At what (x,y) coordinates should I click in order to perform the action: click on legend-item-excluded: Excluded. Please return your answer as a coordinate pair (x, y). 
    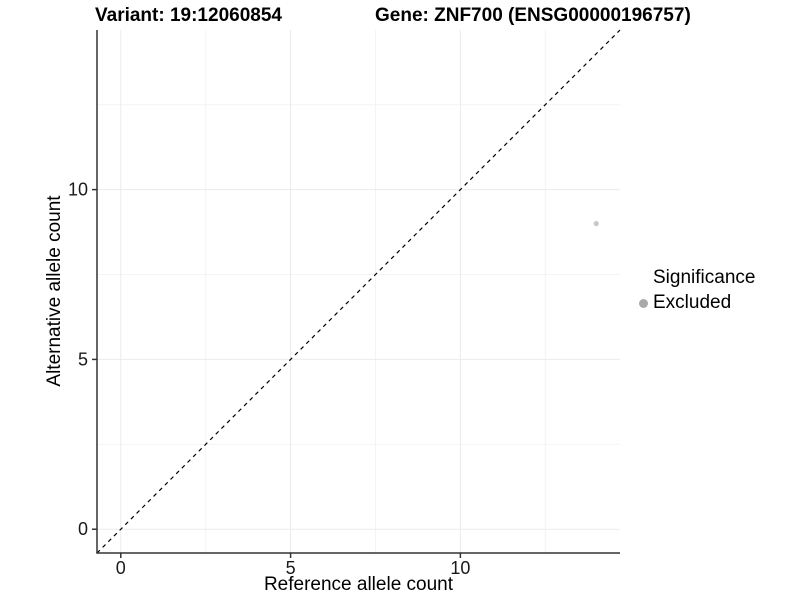
    Looking at the image, I should click on (695, 303).